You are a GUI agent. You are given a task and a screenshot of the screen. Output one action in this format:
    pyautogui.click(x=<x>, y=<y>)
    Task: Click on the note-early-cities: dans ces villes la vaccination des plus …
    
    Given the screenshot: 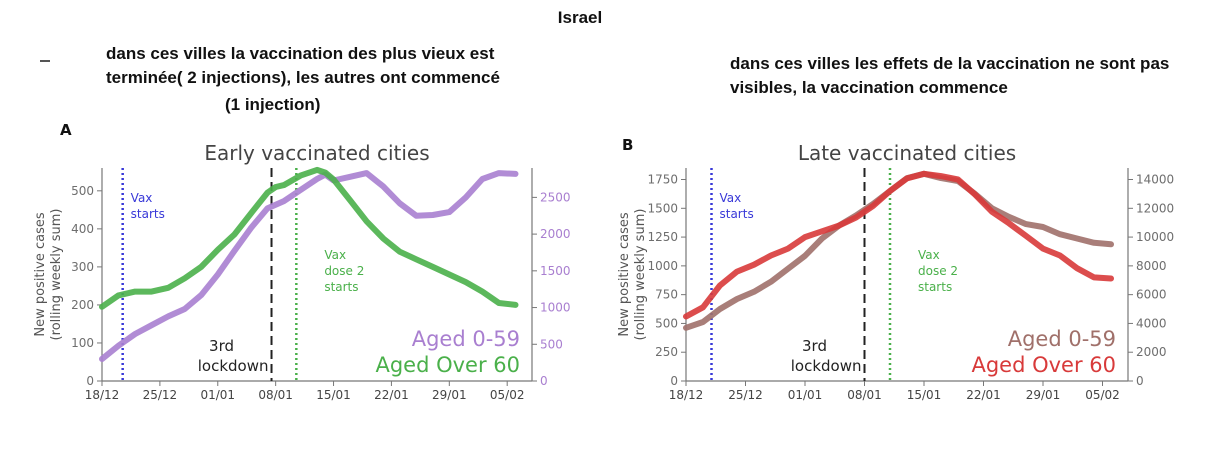 What is the action you would take?
    pyautogui.click(x=303, y=65)
    